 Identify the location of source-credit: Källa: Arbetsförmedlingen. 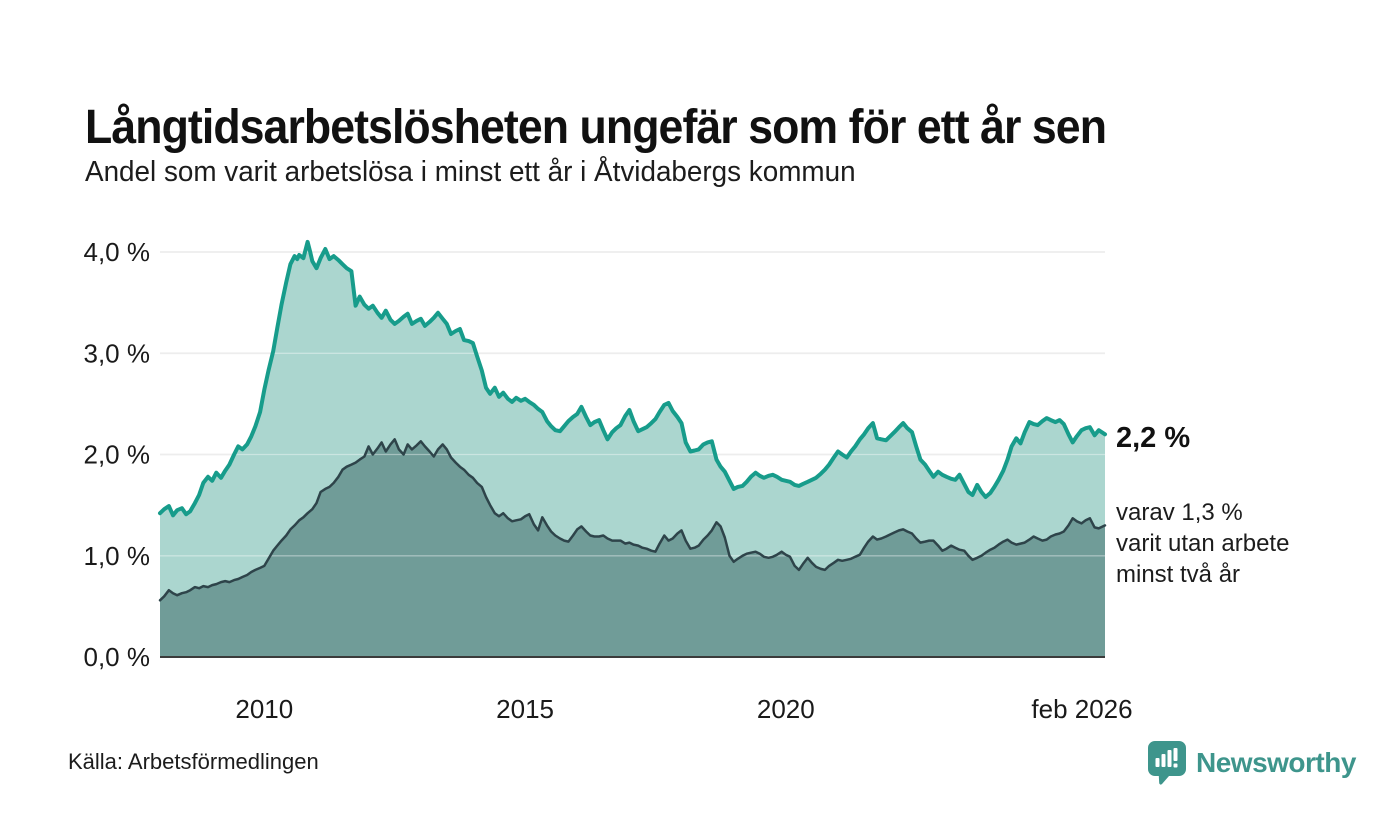
(193, 761).